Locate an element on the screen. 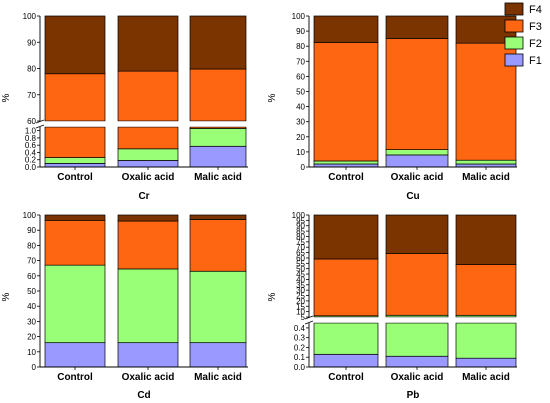 The image size is (550, 403). y-tick-label-0-2: 0.2 is located at coordinates (300, 347).